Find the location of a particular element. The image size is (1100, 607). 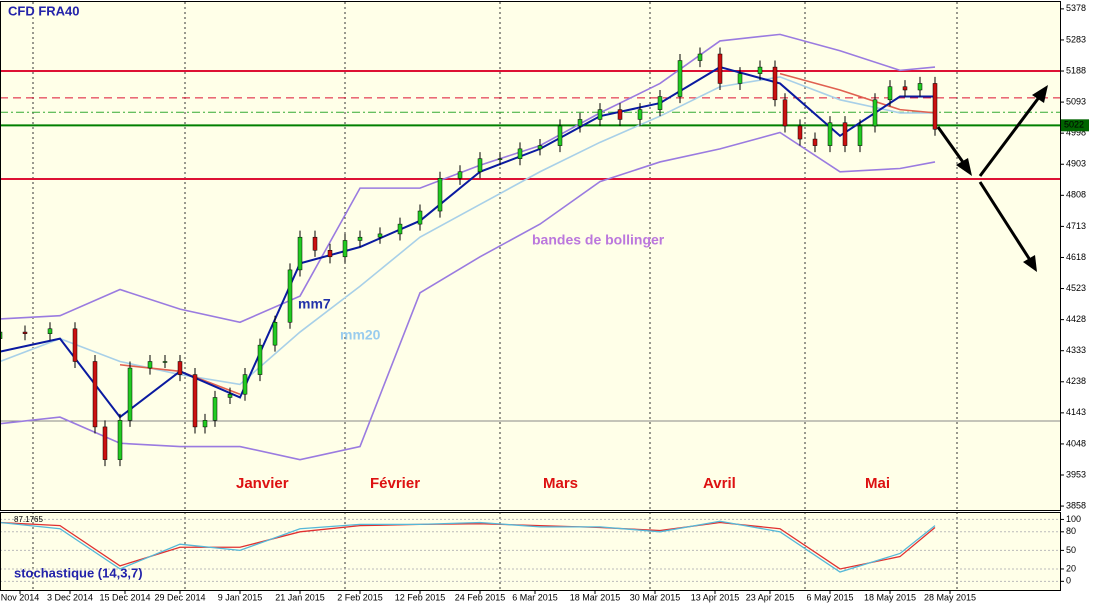

last-price-label: 5022 is located at coordinates (1074, 125).